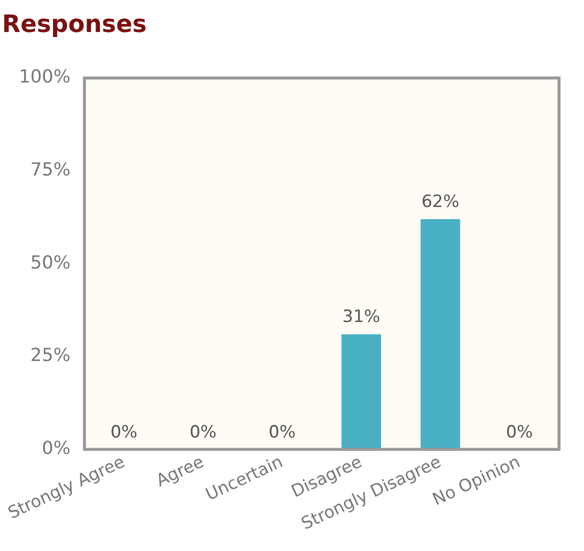  I want to click on y-tick-label: 75%, so click(50, 170).